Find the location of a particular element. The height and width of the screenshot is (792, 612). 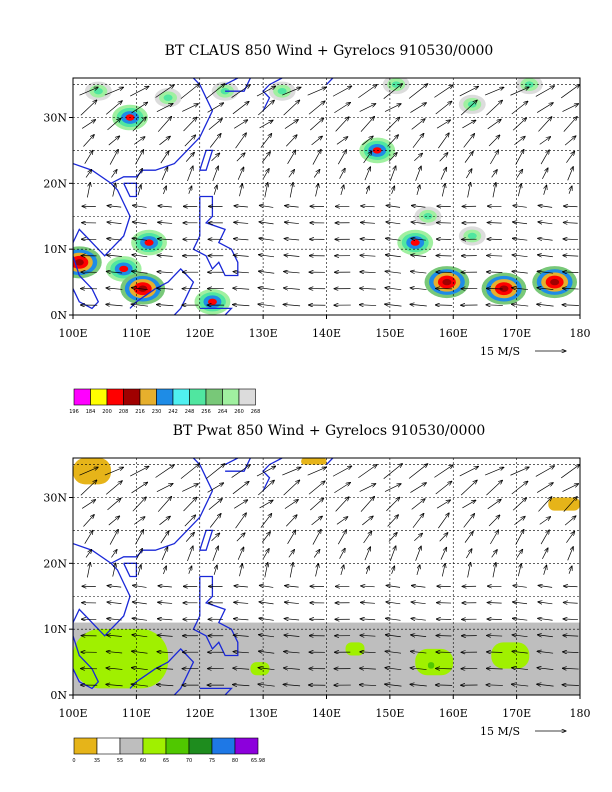

colorbar-label: 184 is located at coordinates (91, 412).